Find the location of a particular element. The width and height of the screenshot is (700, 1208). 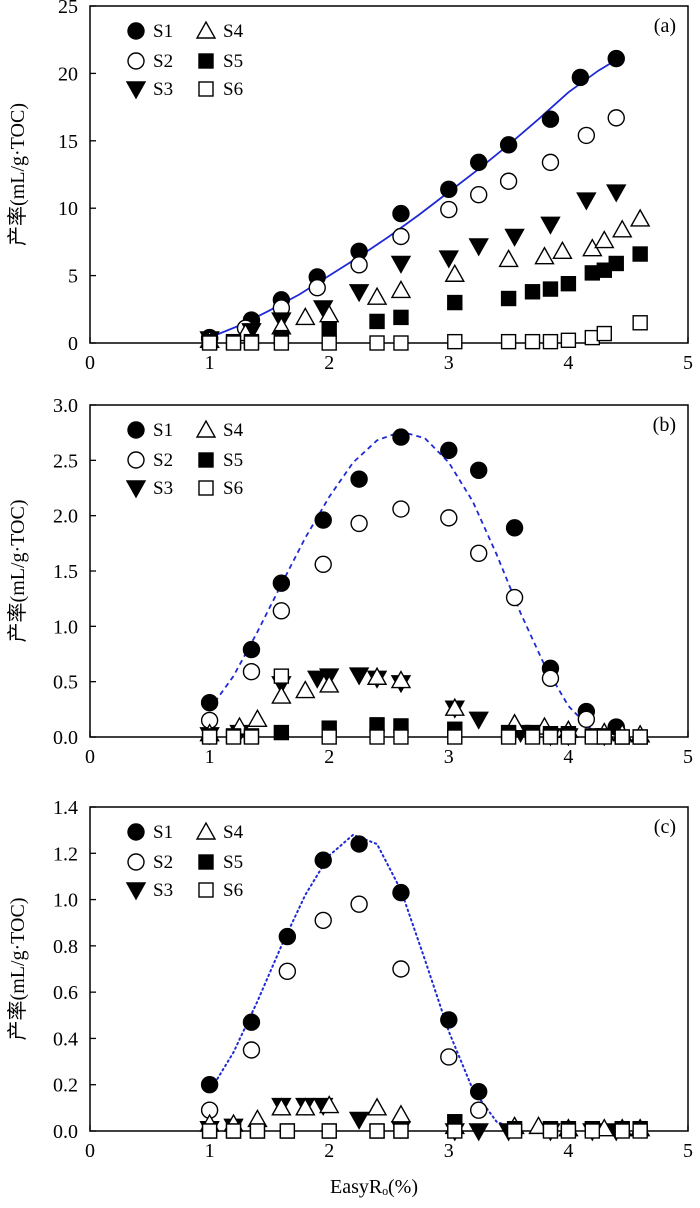

series-s4 is located at coordinates (425, 278).